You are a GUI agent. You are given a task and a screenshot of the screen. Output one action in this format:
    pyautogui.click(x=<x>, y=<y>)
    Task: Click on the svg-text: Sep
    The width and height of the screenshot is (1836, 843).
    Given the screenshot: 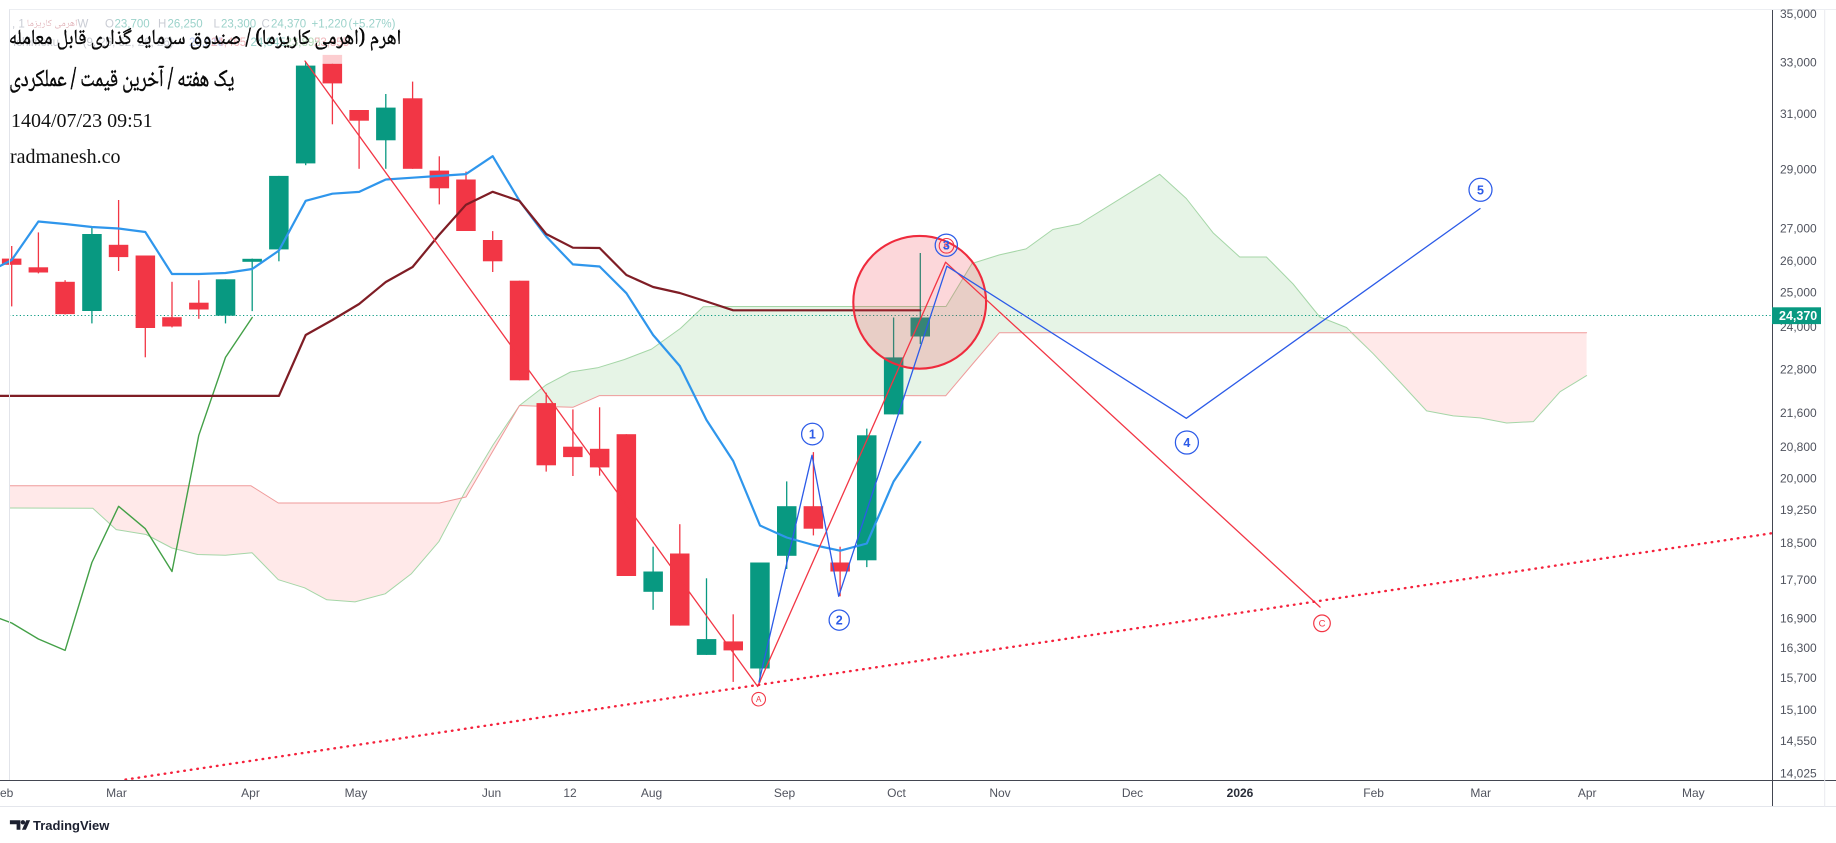 What is the action you would take?
    pyautogui.click(x=785, y=793)
    